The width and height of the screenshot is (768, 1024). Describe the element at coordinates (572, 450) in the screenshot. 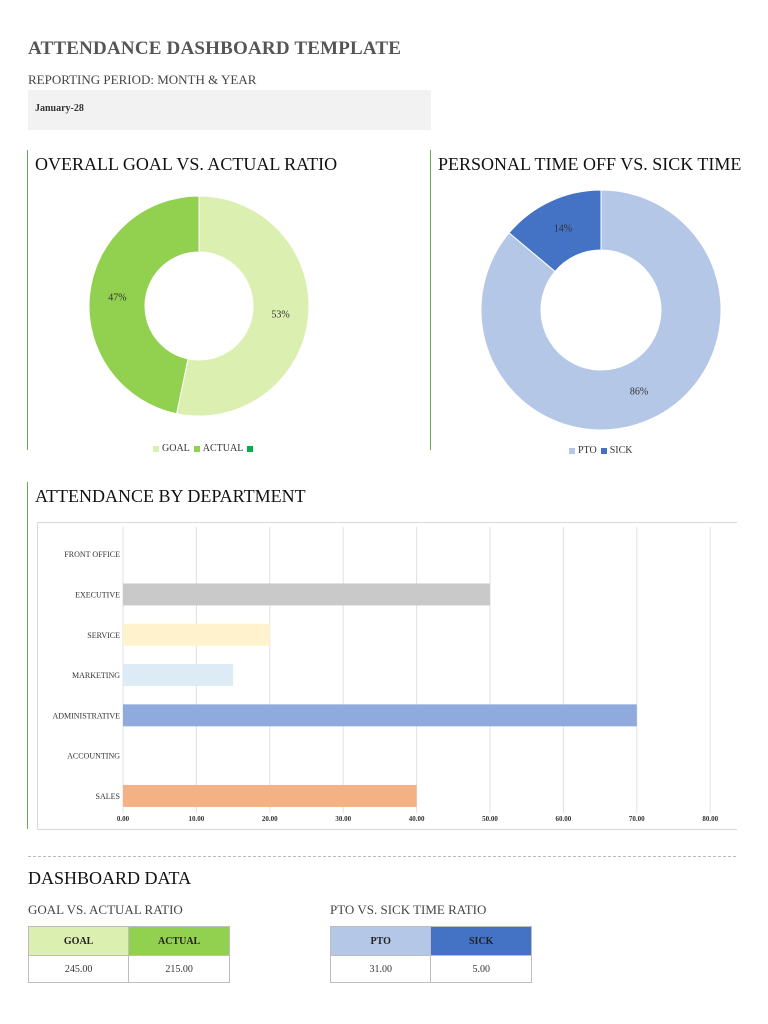

I see `legend-pto-swatch` at that location.